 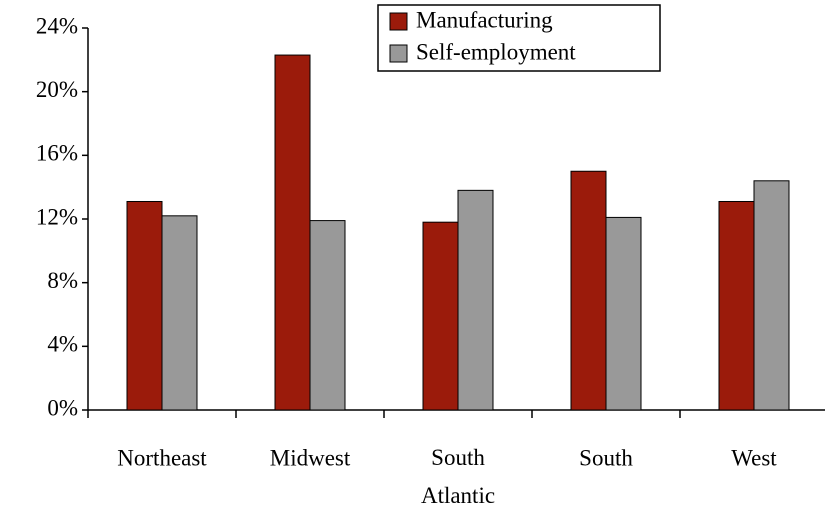 What do you see at coordinates (57, 216) in the screenshot?
I see `y-tick-label: 12%` at bounding box center [57, 216].